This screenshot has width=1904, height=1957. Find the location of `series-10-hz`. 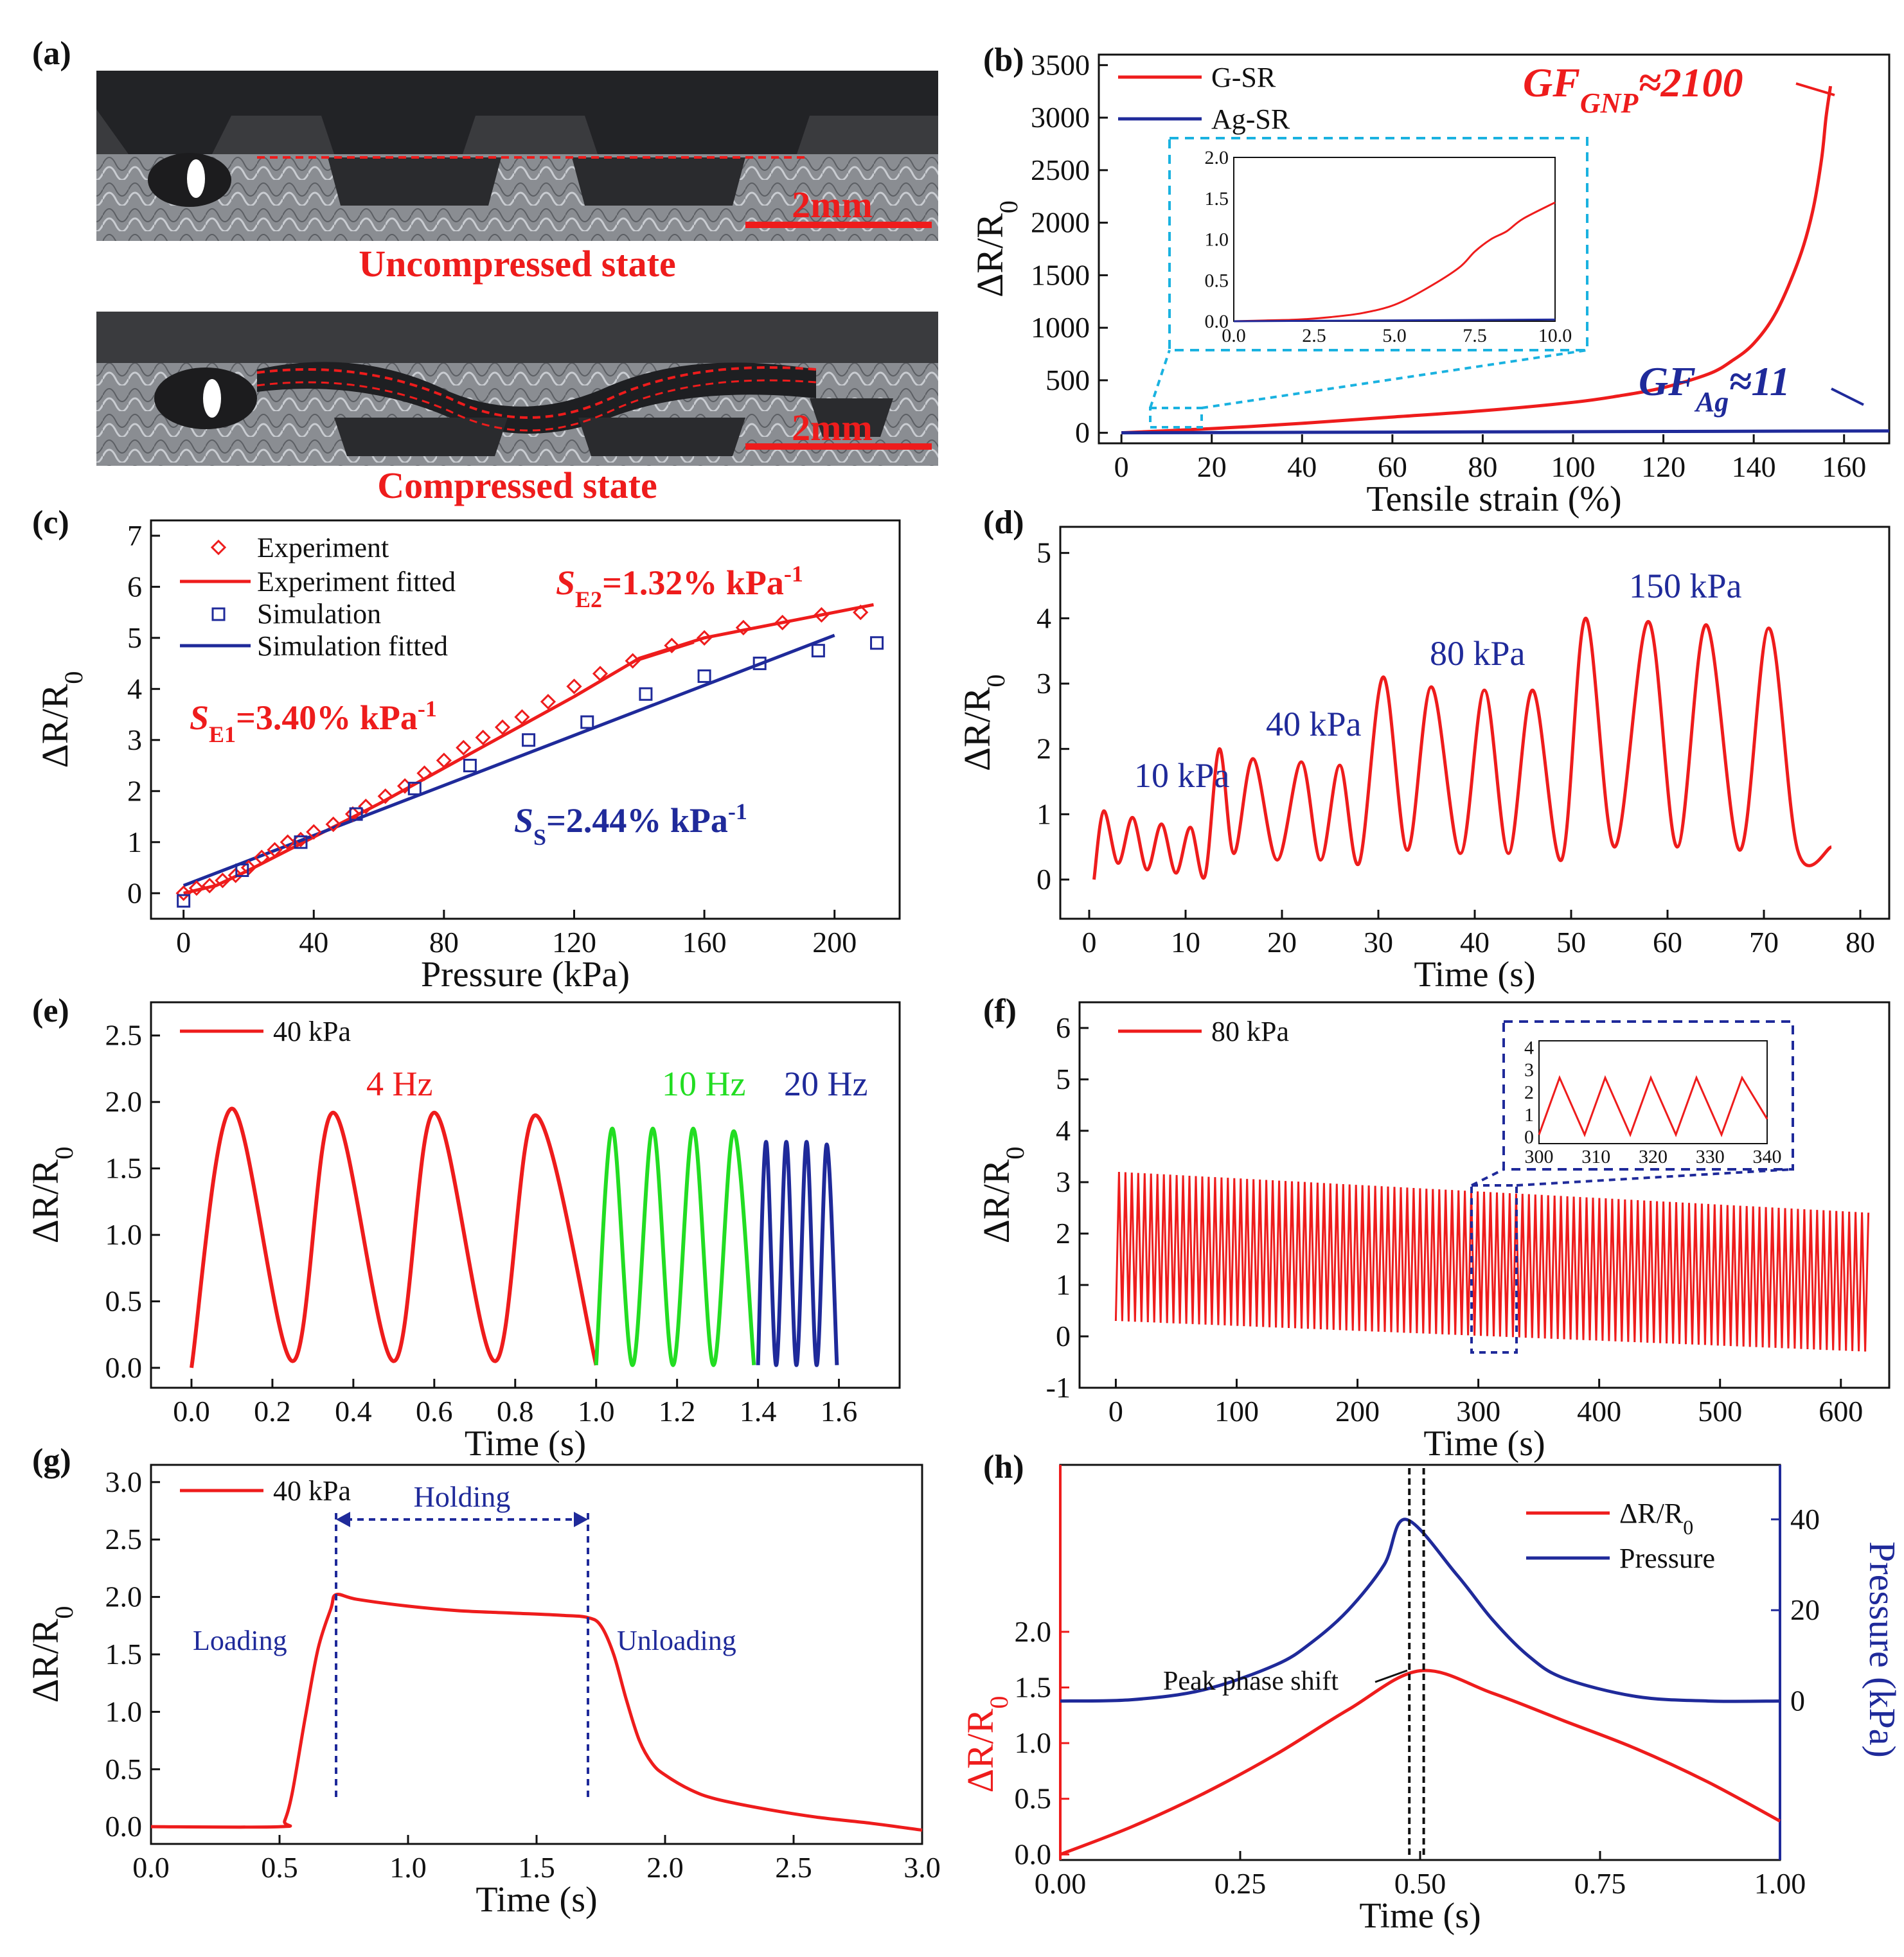

series-10-hz is located at coordinates (675, 1246).